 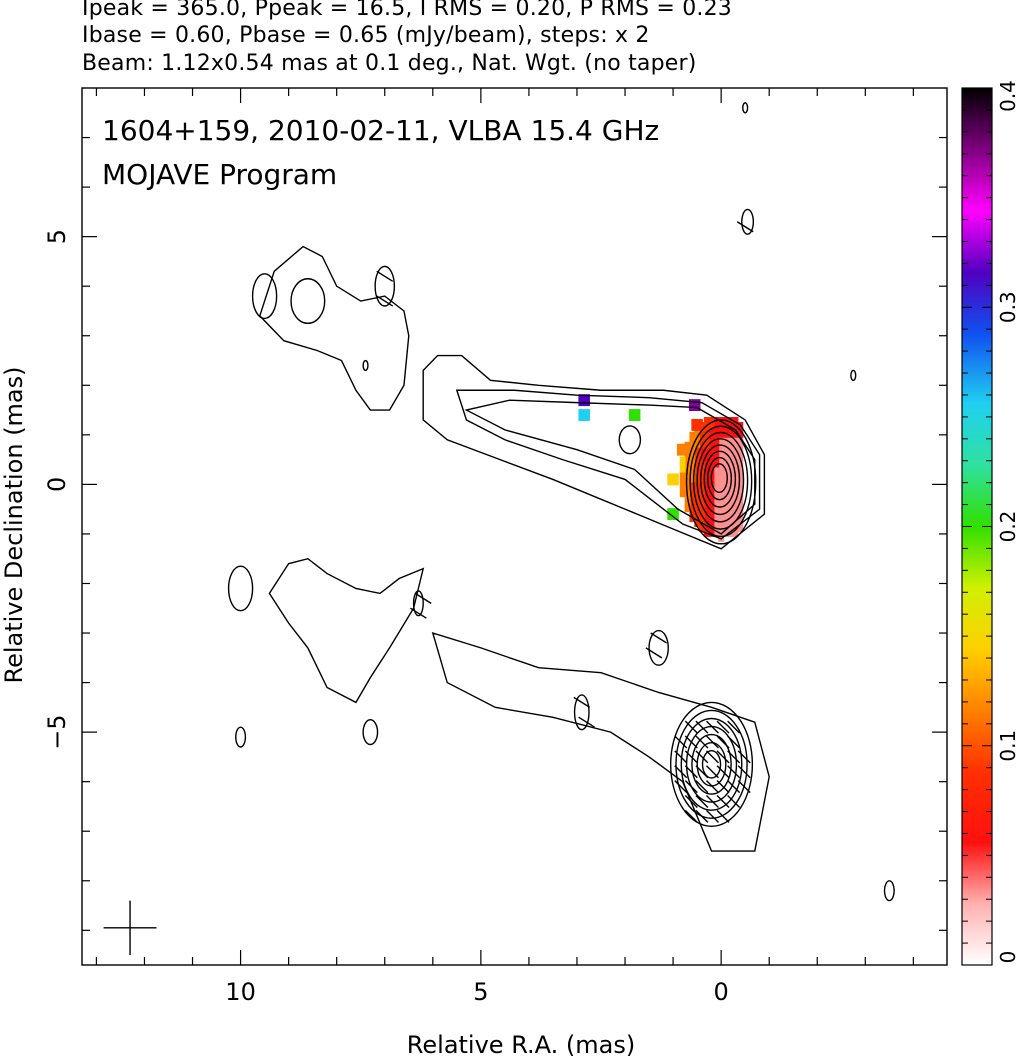 What do you see at coordinates (480, 992) in the screenshot?
I see `x-tick-label: 5` at bounding box center [480, 992].